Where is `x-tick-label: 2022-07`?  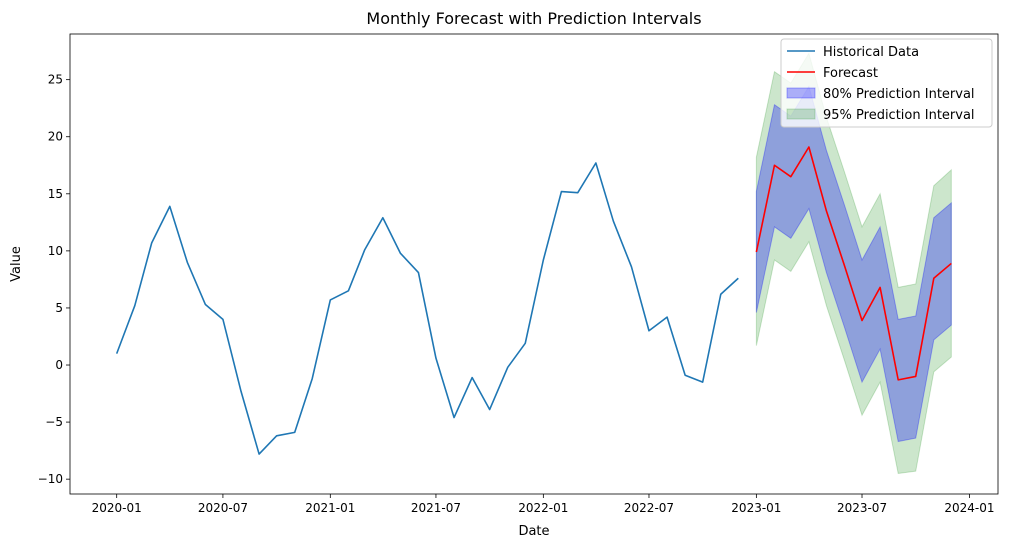 x-tick-label: 2022-07 is located at coordinates (649, 508).